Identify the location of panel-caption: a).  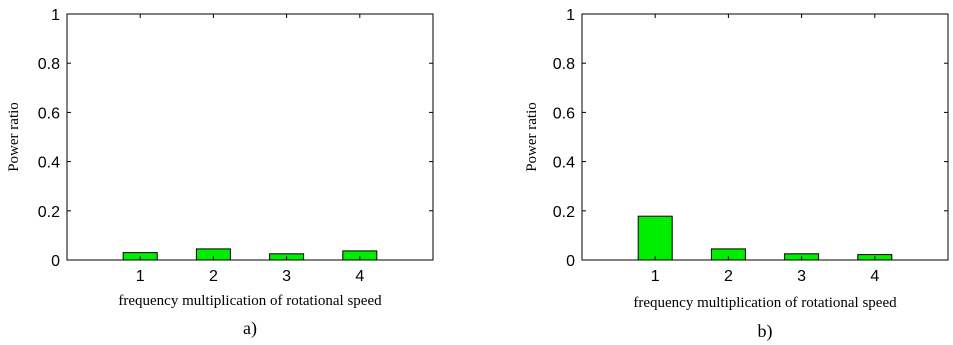
(250, 328).